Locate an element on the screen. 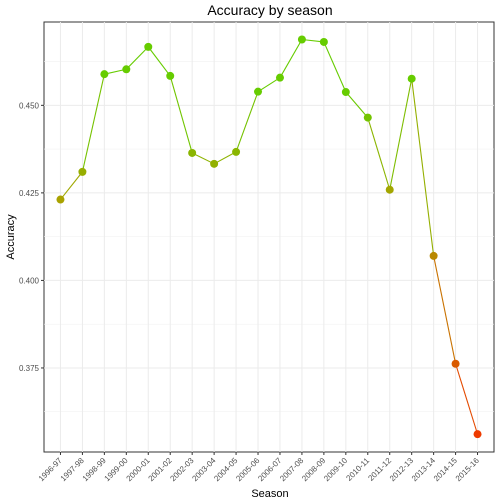  x-axis-title: Season is located at coordinates (269, 494).